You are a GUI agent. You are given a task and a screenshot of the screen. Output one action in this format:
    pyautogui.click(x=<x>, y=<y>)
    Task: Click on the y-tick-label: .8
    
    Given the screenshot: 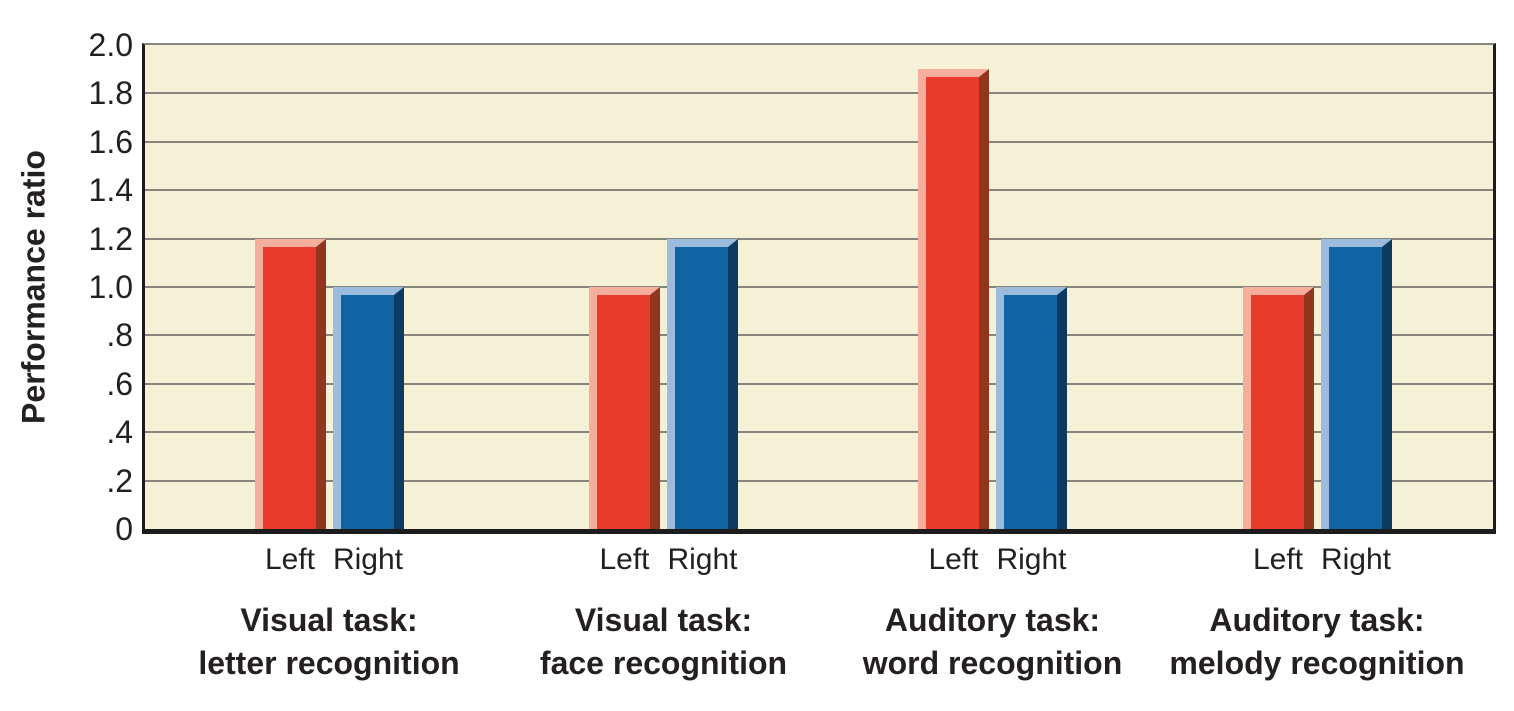 What is the action you would take?
    pyautogui.click(x=119, y=335)
    